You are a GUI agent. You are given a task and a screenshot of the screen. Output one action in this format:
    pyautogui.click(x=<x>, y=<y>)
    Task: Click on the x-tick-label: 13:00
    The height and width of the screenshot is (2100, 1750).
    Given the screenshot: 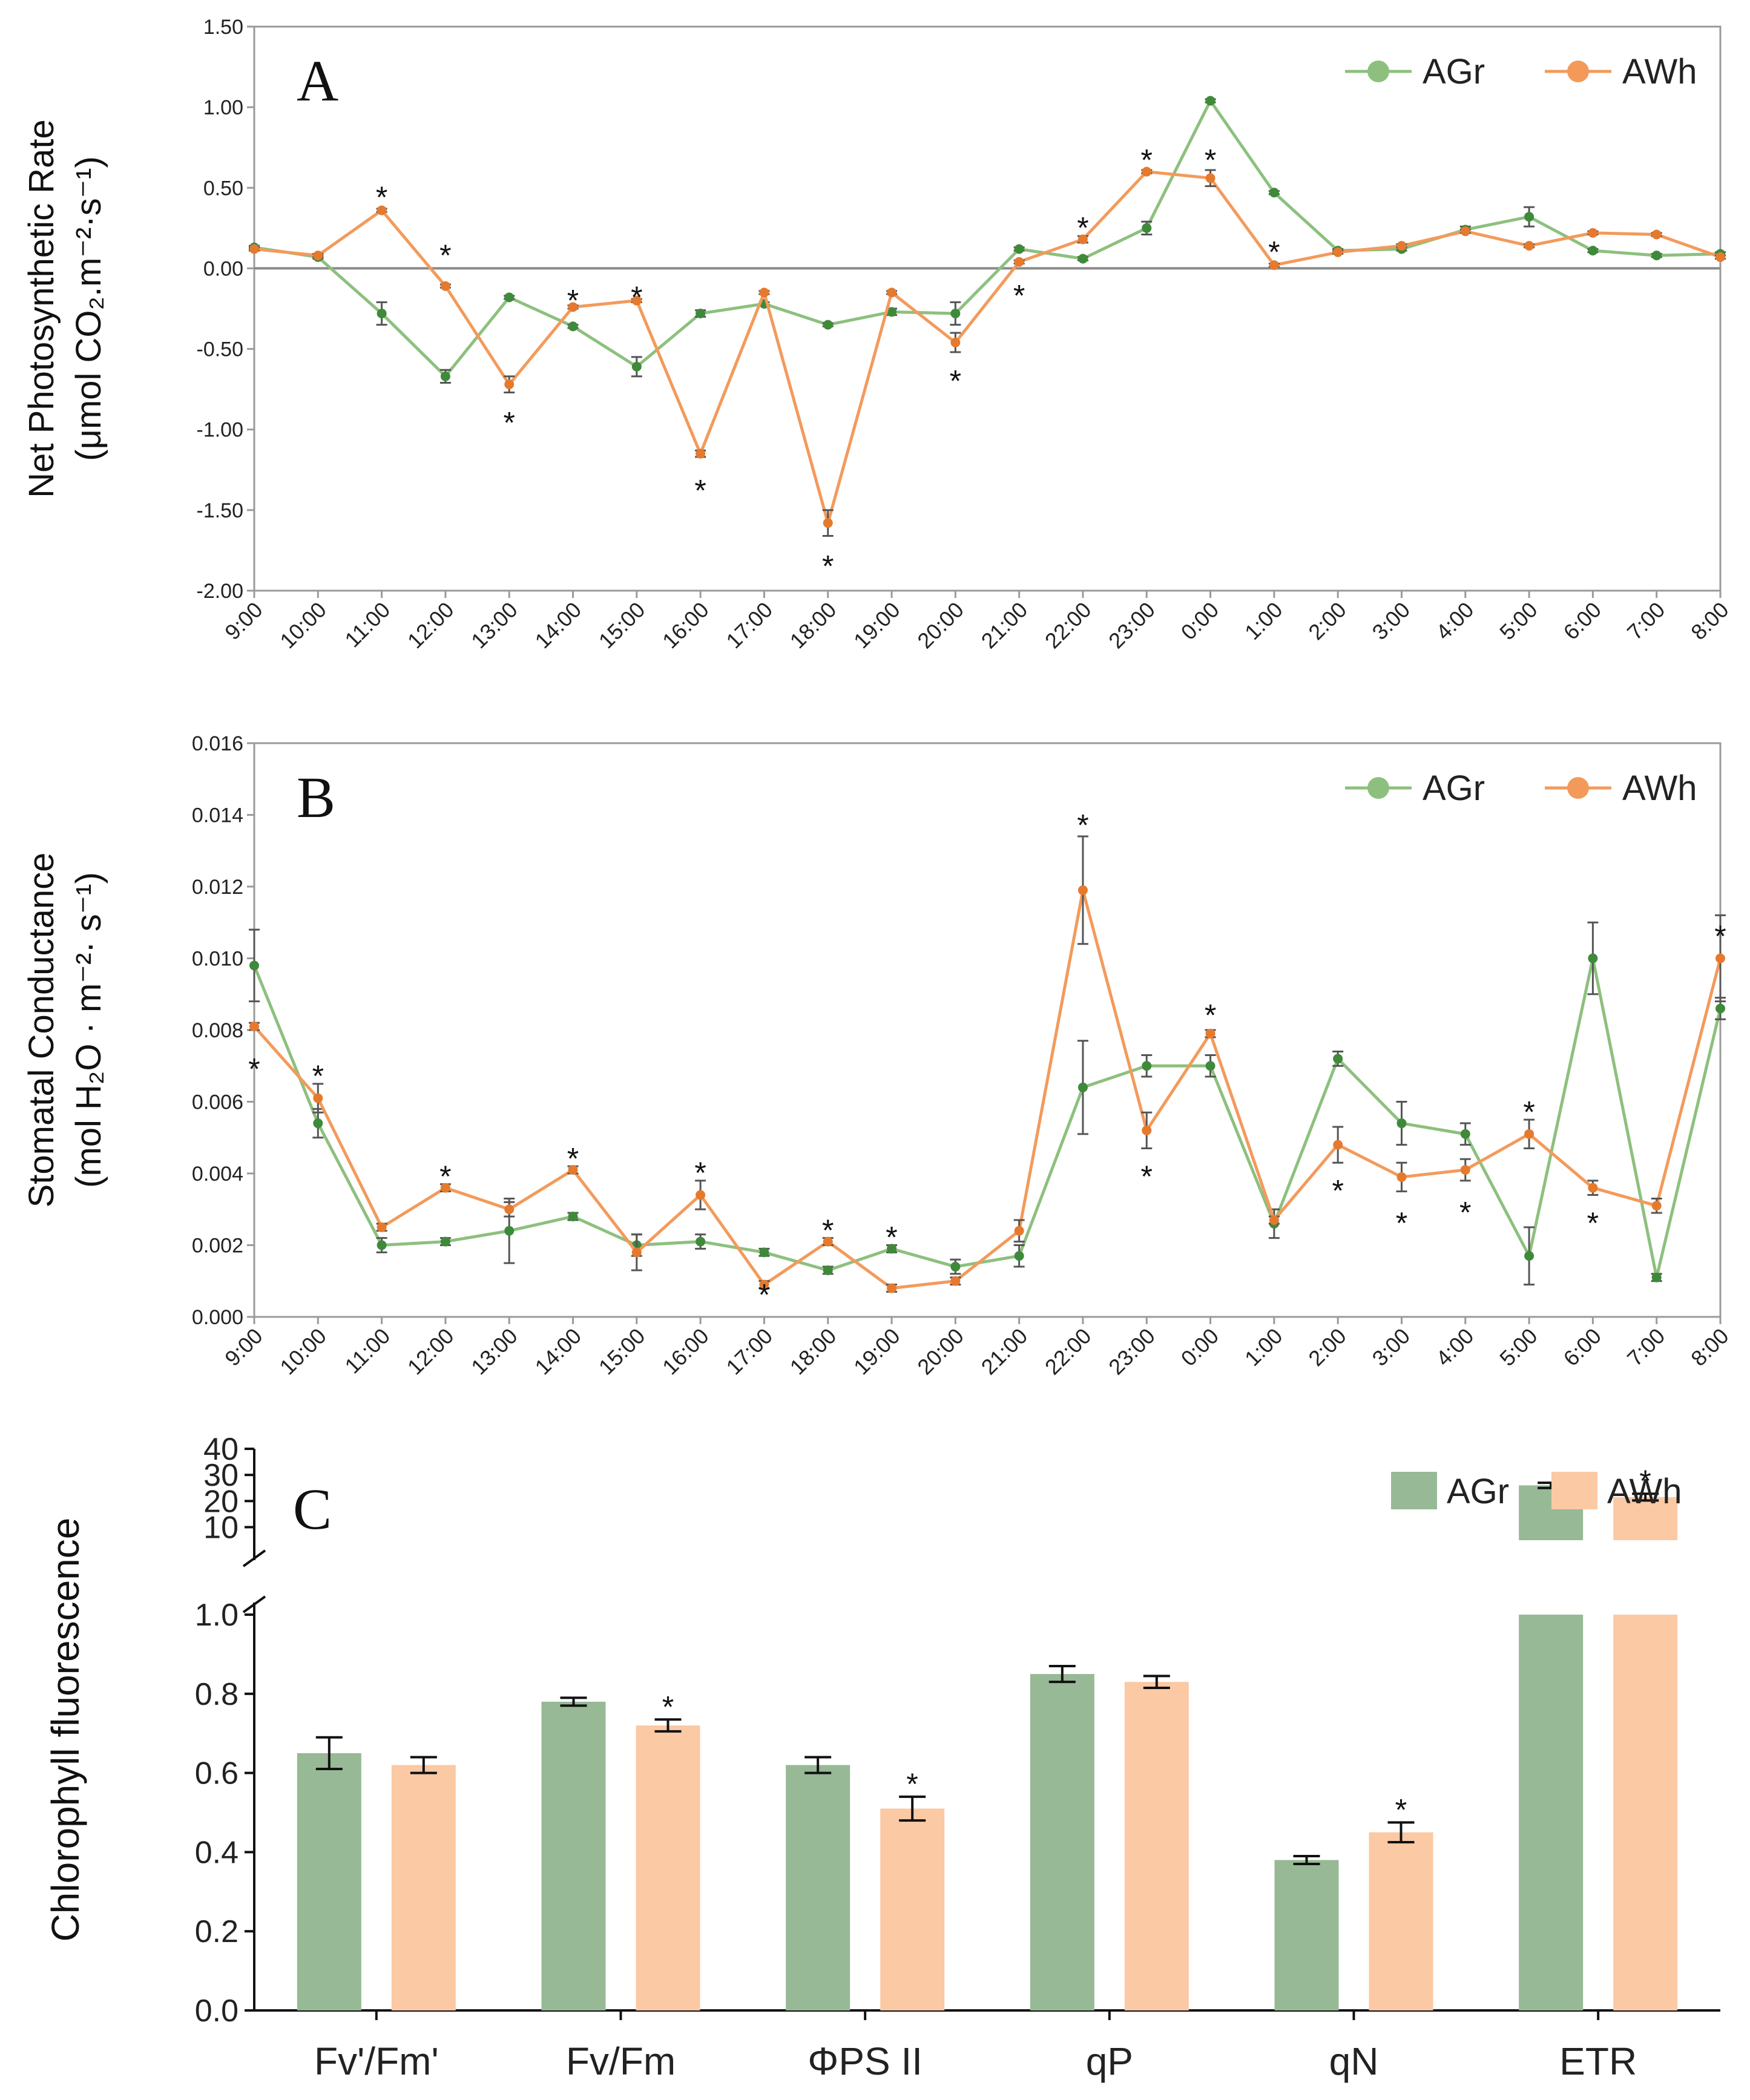 What is the action you would take?
    pyautogui.click(x=494, y=625)
    